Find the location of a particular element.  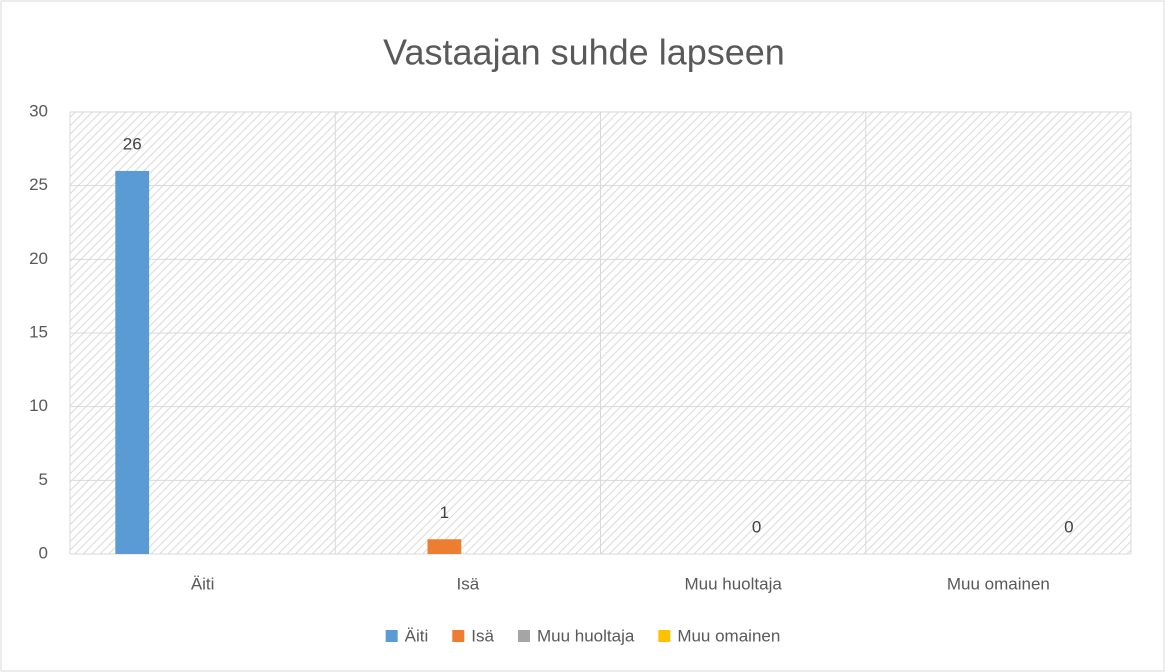

chart-title: Vastaajan suhde lapseen is located at coordinates (584, 52).